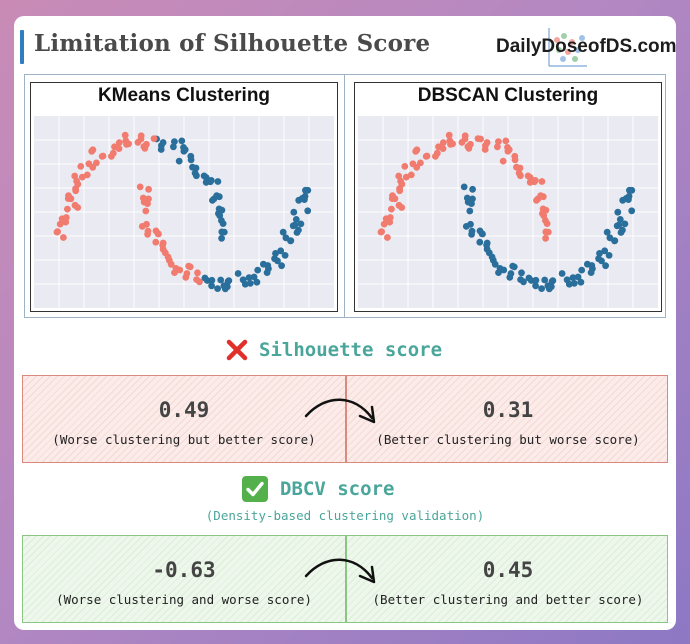 Image resolution: width=690 pixels, height=644 pixels. I want to click on kmeans-scatter-plot, so click(184, 212).